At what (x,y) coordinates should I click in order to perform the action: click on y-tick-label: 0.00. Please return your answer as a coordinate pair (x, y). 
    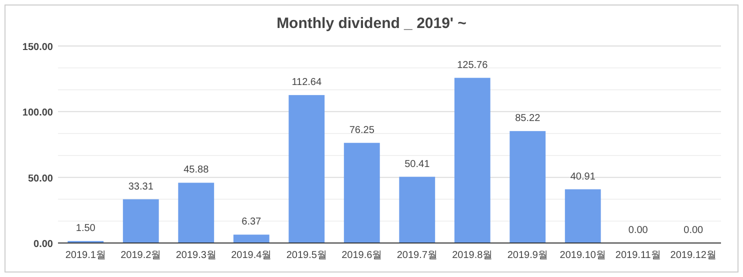
    Looking at the image, I should click on (44, 244).